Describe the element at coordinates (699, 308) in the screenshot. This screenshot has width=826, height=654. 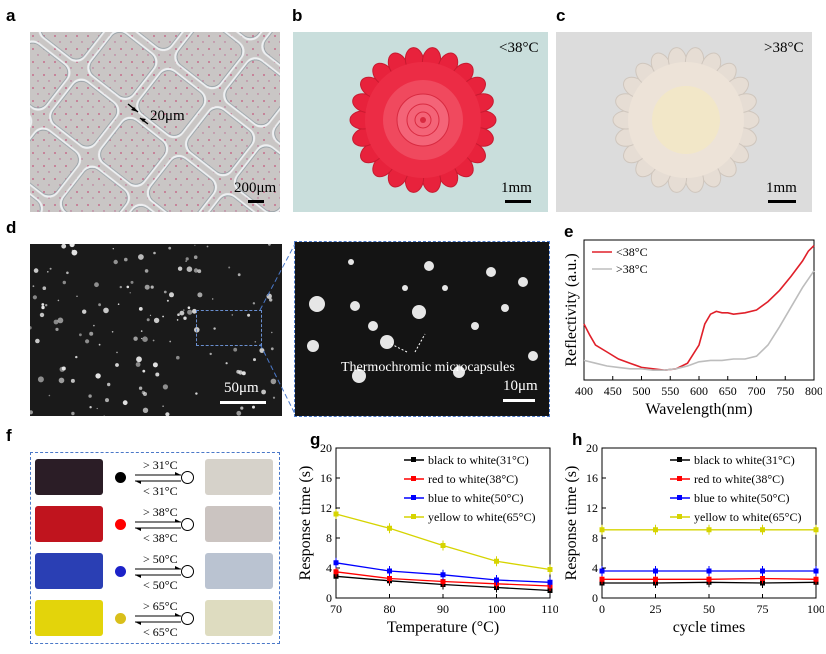
I see `series-line` at that location.